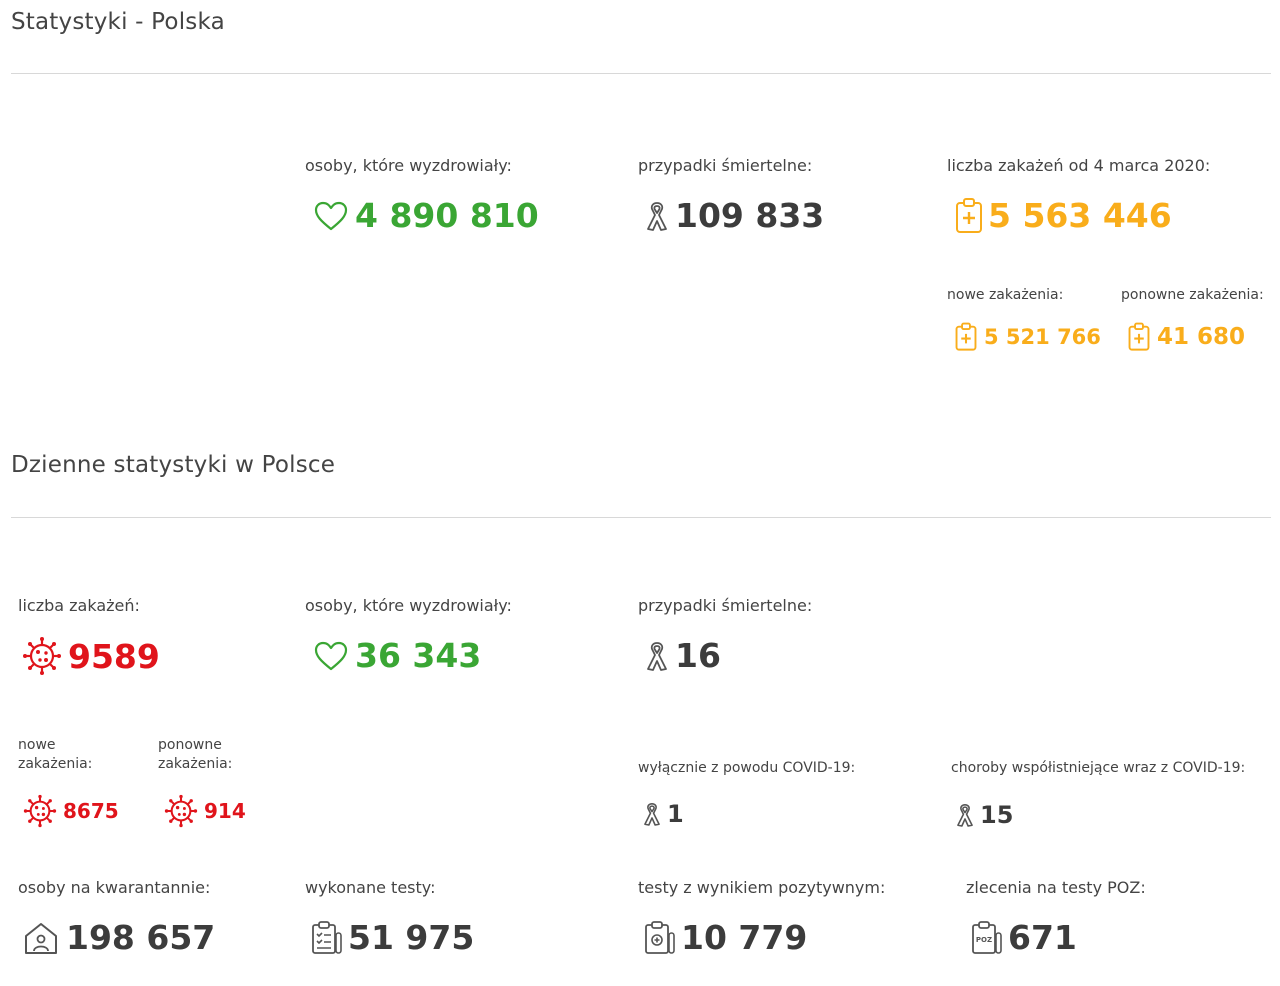 The image size is (1280, 986). I want to click on poz-icon-text: POZ, so click(984, 940).